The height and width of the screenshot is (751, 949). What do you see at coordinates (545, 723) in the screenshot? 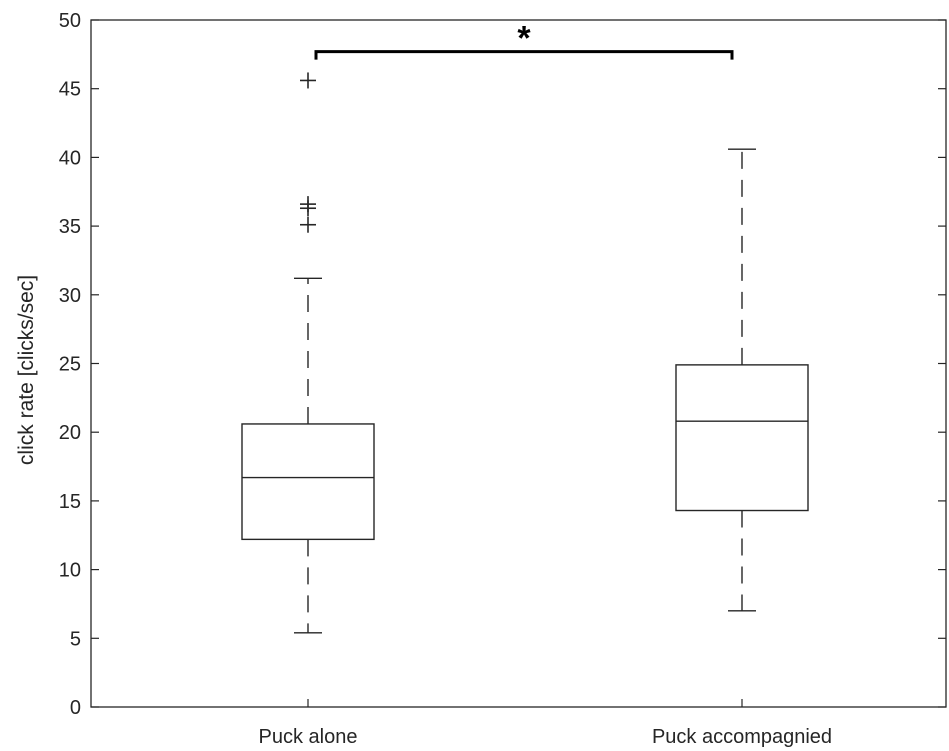
I see `x-axis-ticks: Puck alone Puck accompagnied` at bounding box center [545, 723].